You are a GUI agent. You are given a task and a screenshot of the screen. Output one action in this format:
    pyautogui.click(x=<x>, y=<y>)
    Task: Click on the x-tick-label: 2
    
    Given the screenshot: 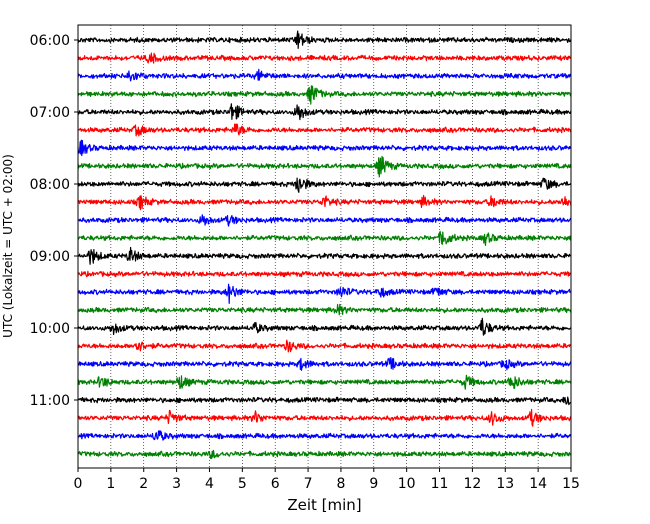 What is the action you would take?
    pyautogui.click(x=143, y=484)
    